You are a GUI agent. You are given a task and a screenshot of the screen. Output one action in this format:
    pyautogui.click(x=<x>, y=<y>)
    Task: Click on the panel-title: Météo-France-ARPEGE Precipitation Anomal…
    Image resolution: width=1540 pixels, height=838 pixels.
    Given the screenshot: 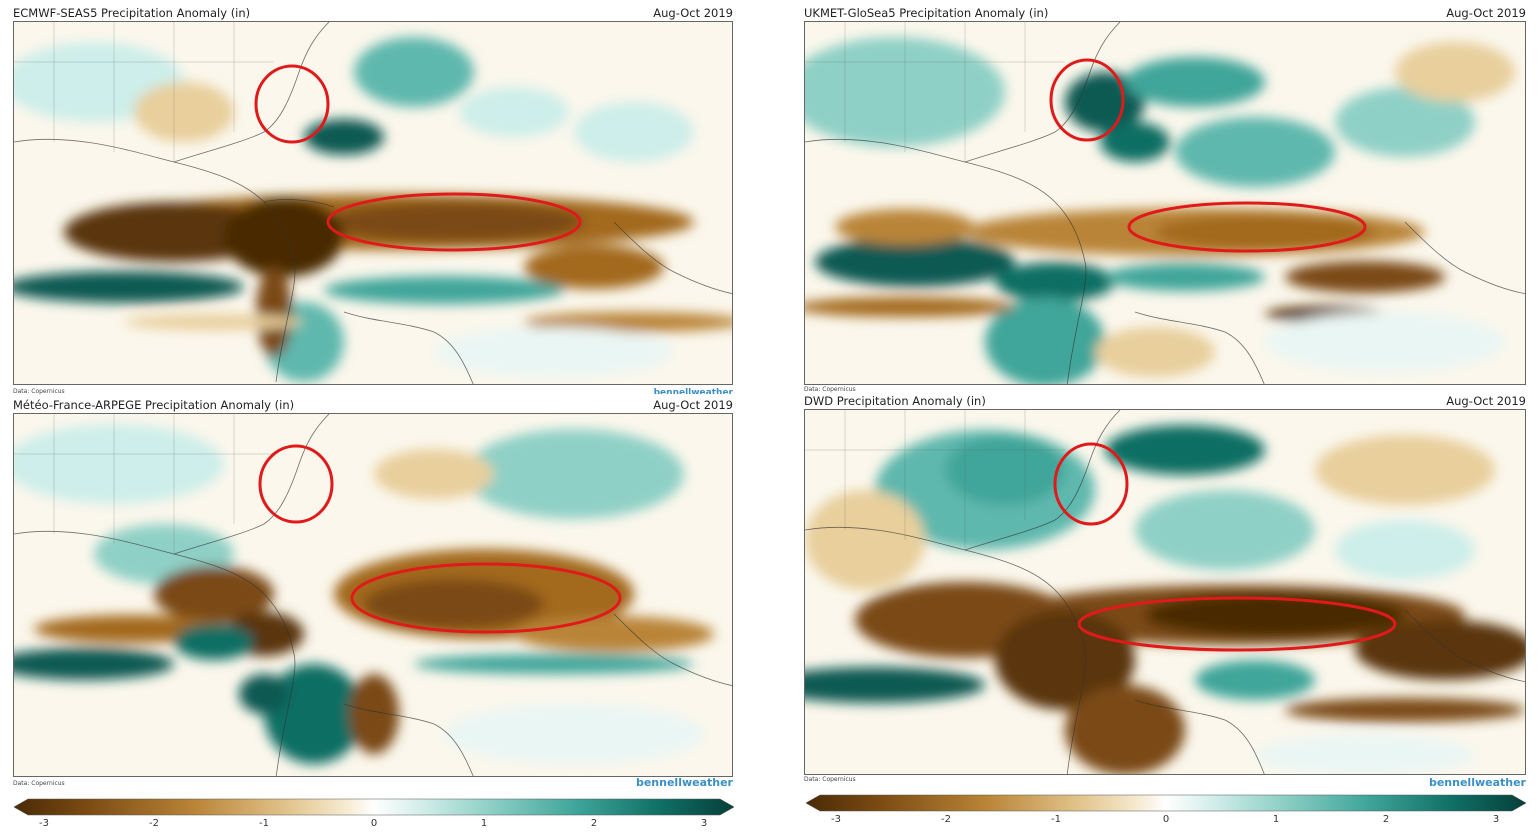 What is the action you would take?
    pyautogui.click(x=154, y=405)
    